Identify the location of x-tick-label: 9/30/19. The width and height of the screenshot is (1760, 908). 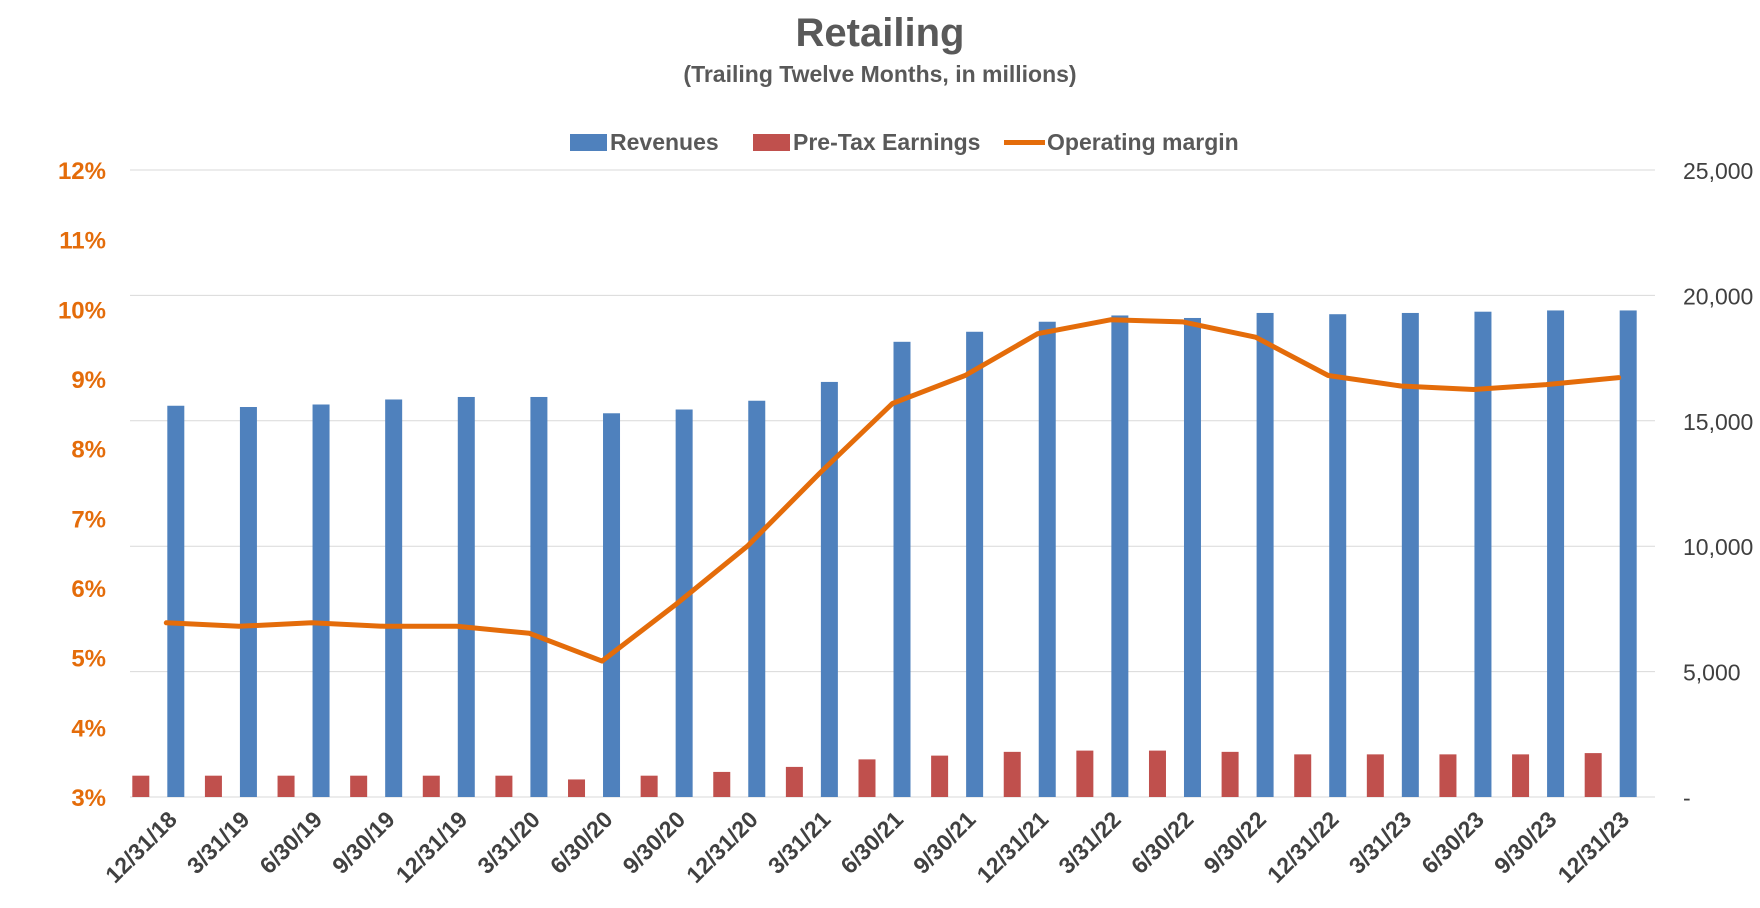
(363, 842).